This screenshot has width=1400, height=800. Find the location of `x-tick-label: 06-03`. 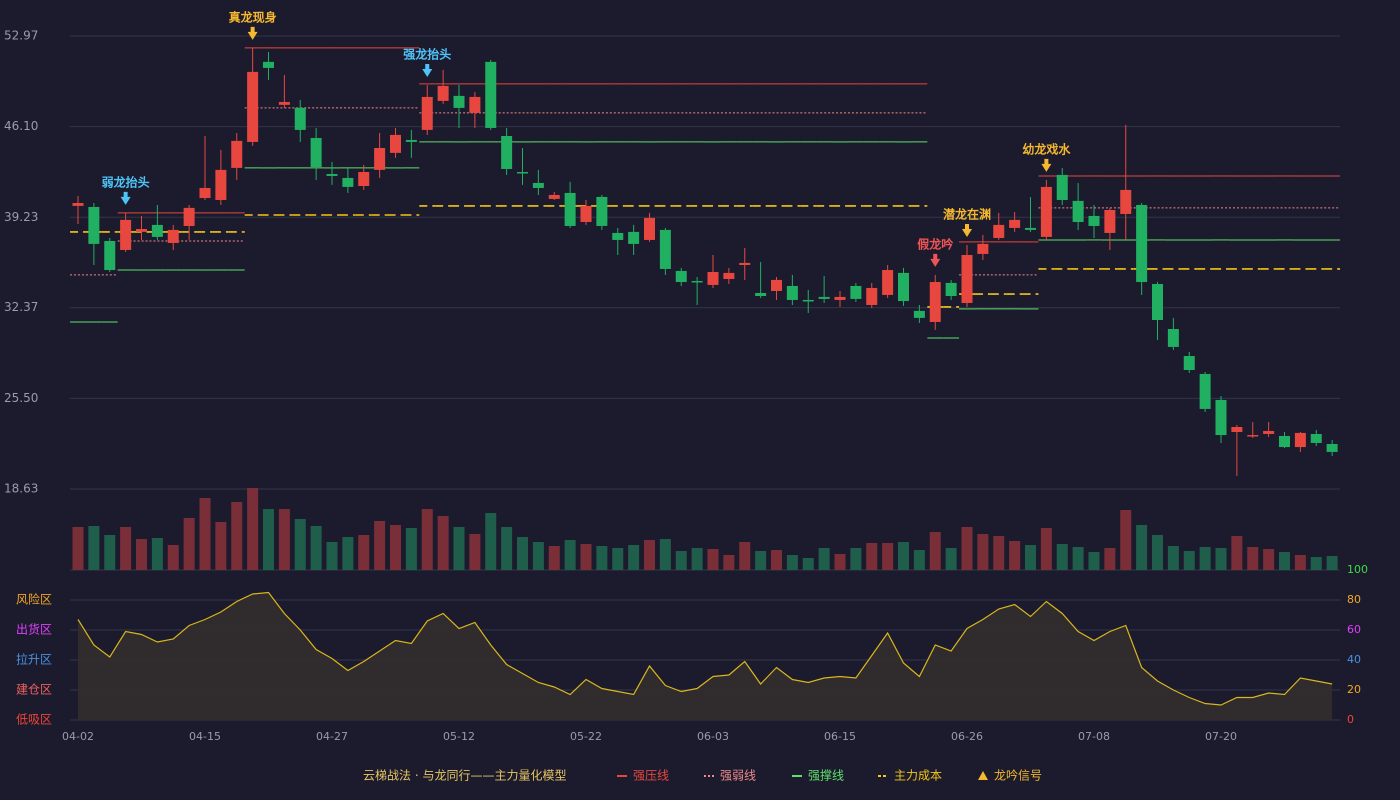

x-tick-label: 06-03 is located at coordinates (713, 736).